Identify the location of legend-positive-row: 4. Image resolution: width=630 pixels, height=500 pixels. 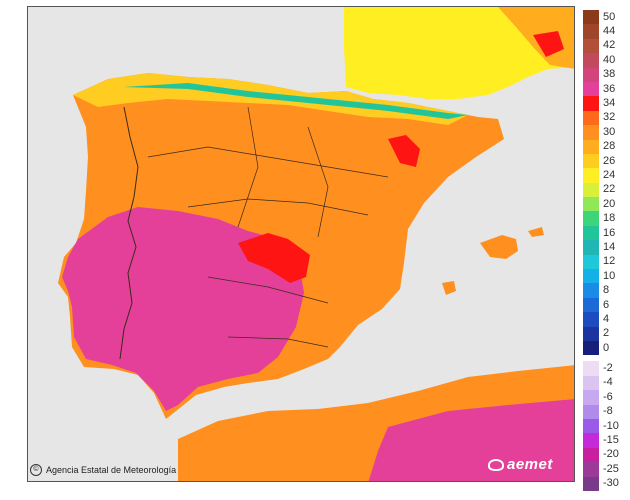
(606, 319).